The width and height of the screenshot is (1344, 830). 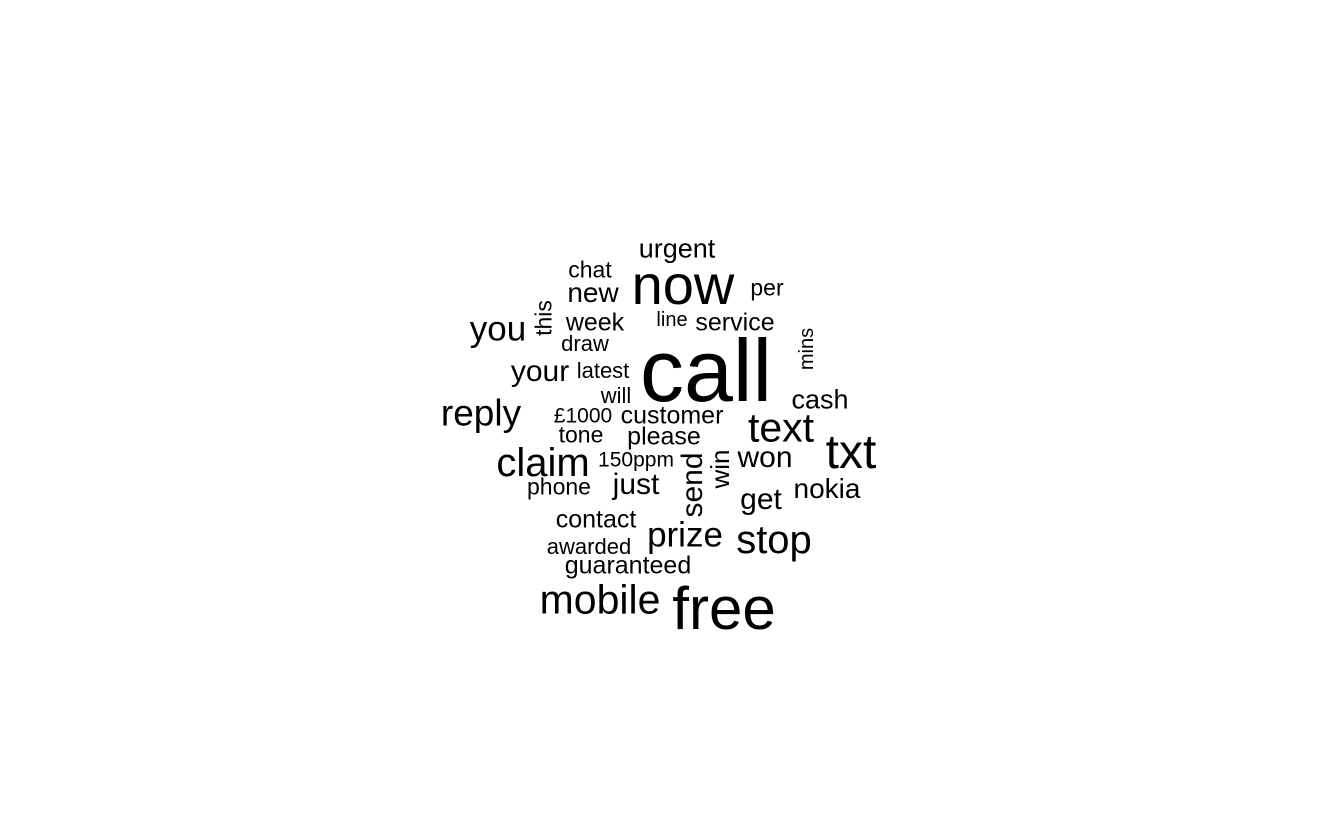 I want to click on word-free: free, so click(x=724, y=608).